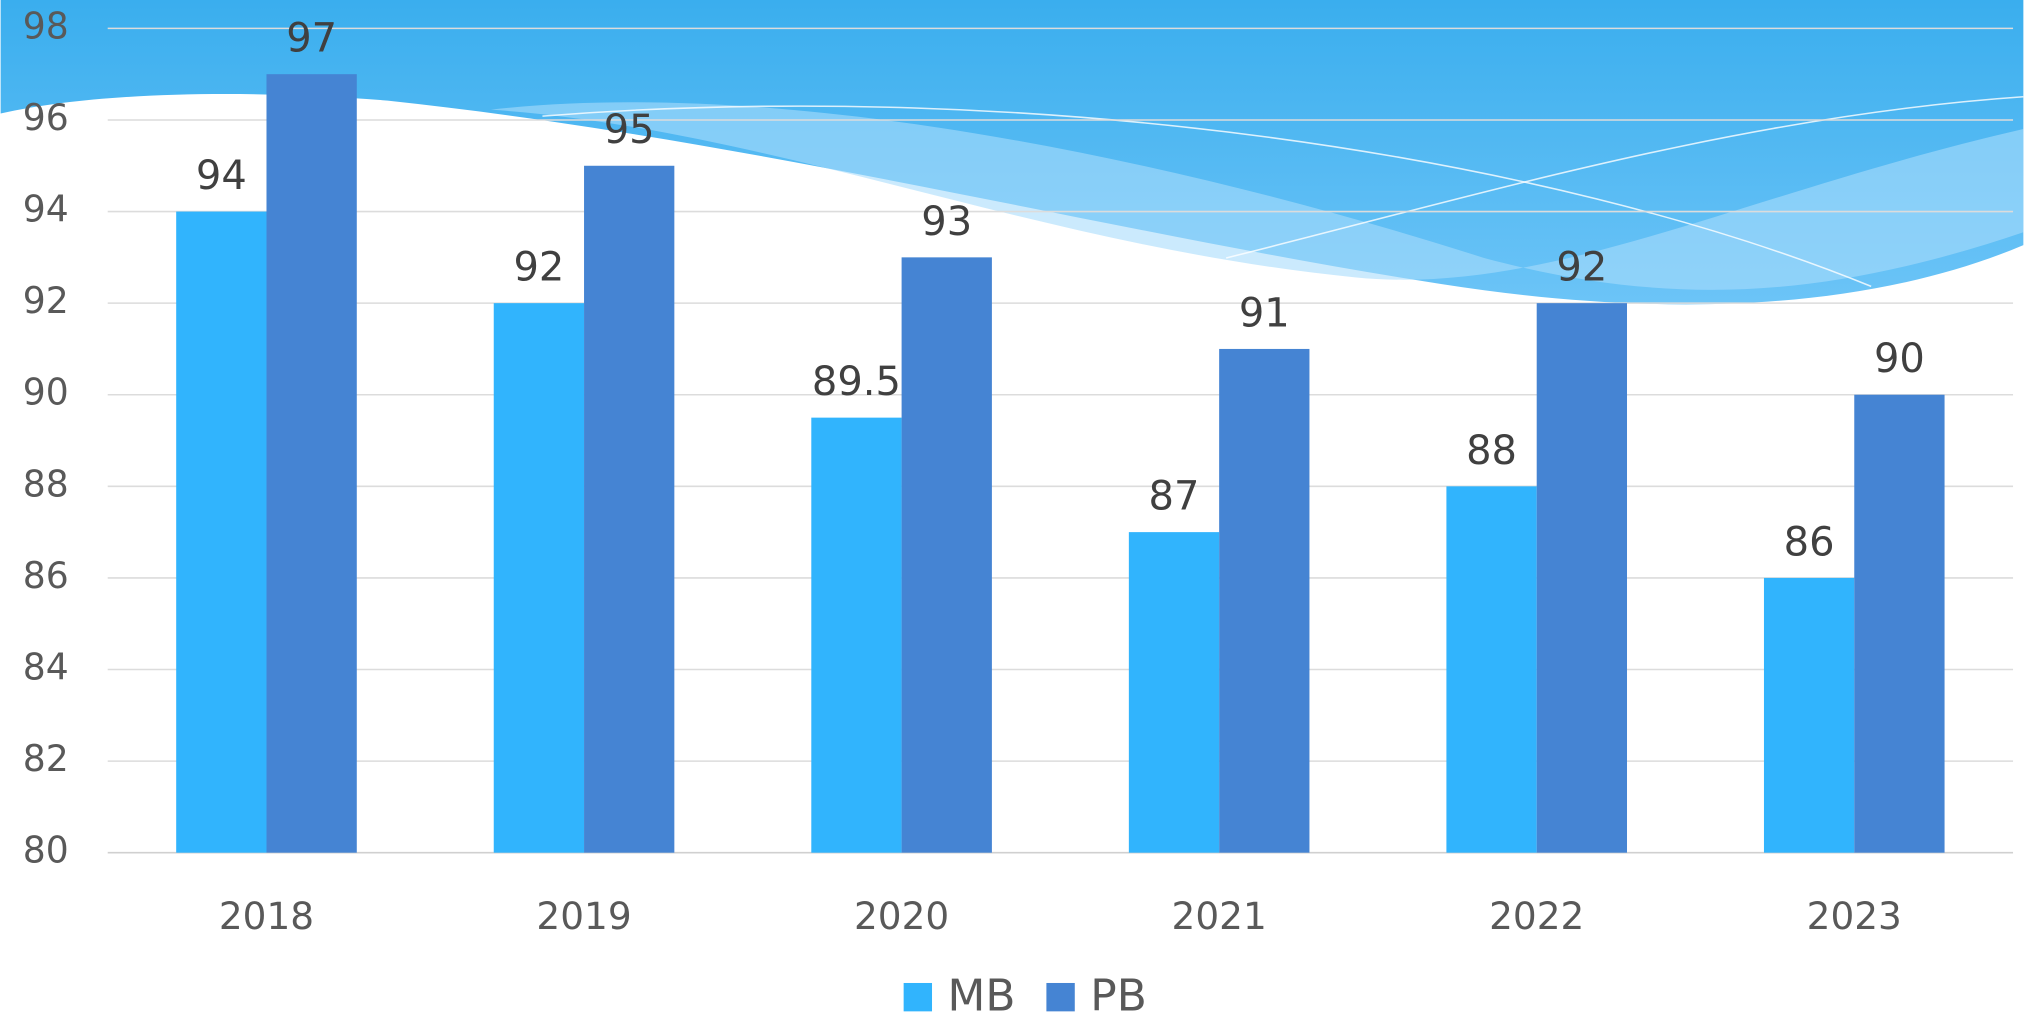 This screenshot has height=1032, width=2024. I want to click on y-tick-label: 96, so click(46, 117).